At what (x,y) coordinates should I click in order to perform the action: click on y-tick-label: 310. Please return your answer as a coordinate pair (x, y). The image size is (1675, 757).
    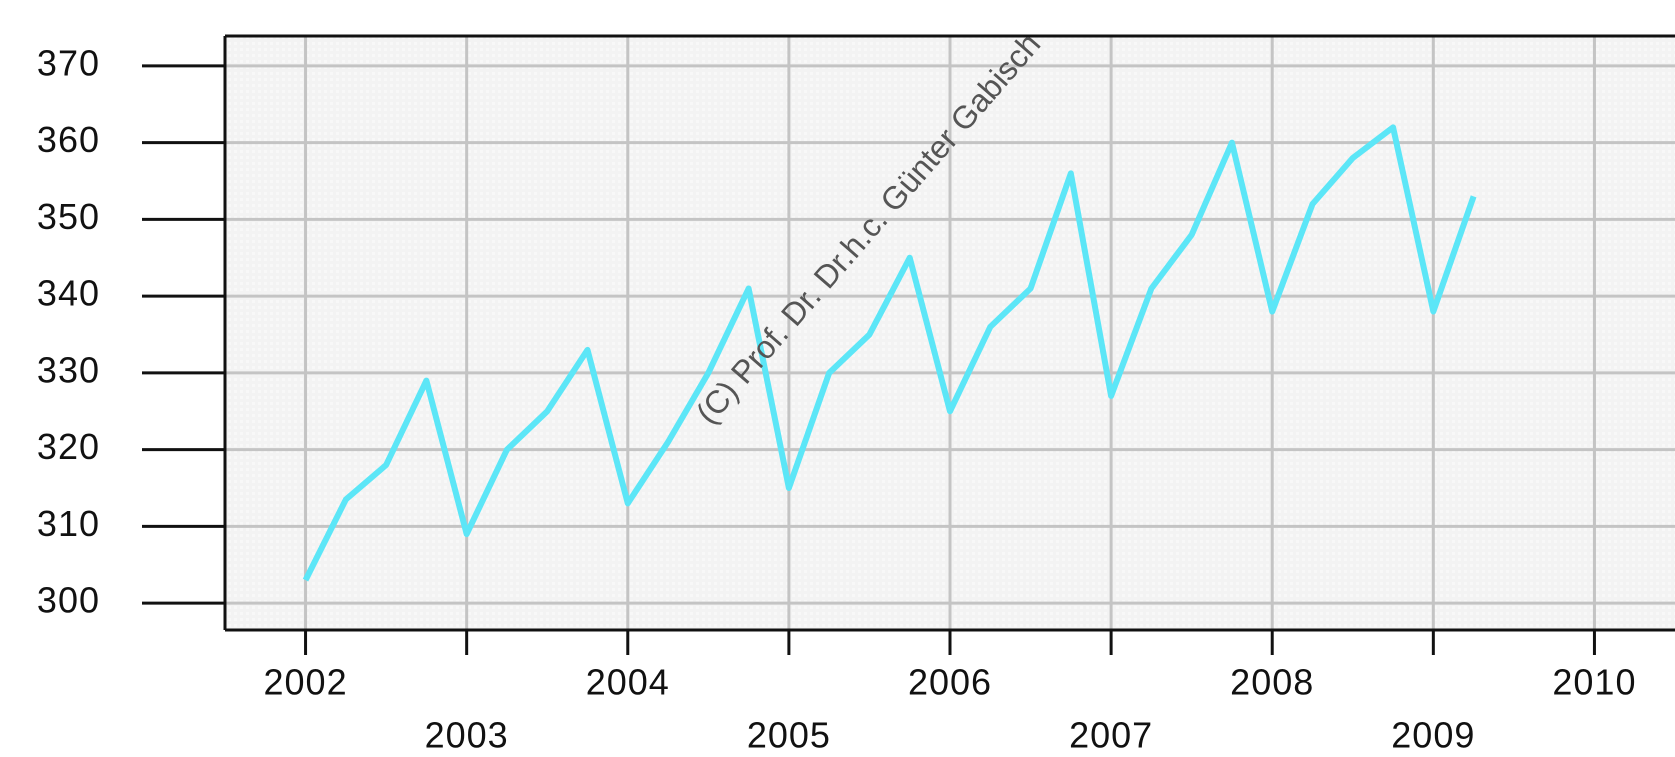
    Looking at the image, I should click on (68, 523).